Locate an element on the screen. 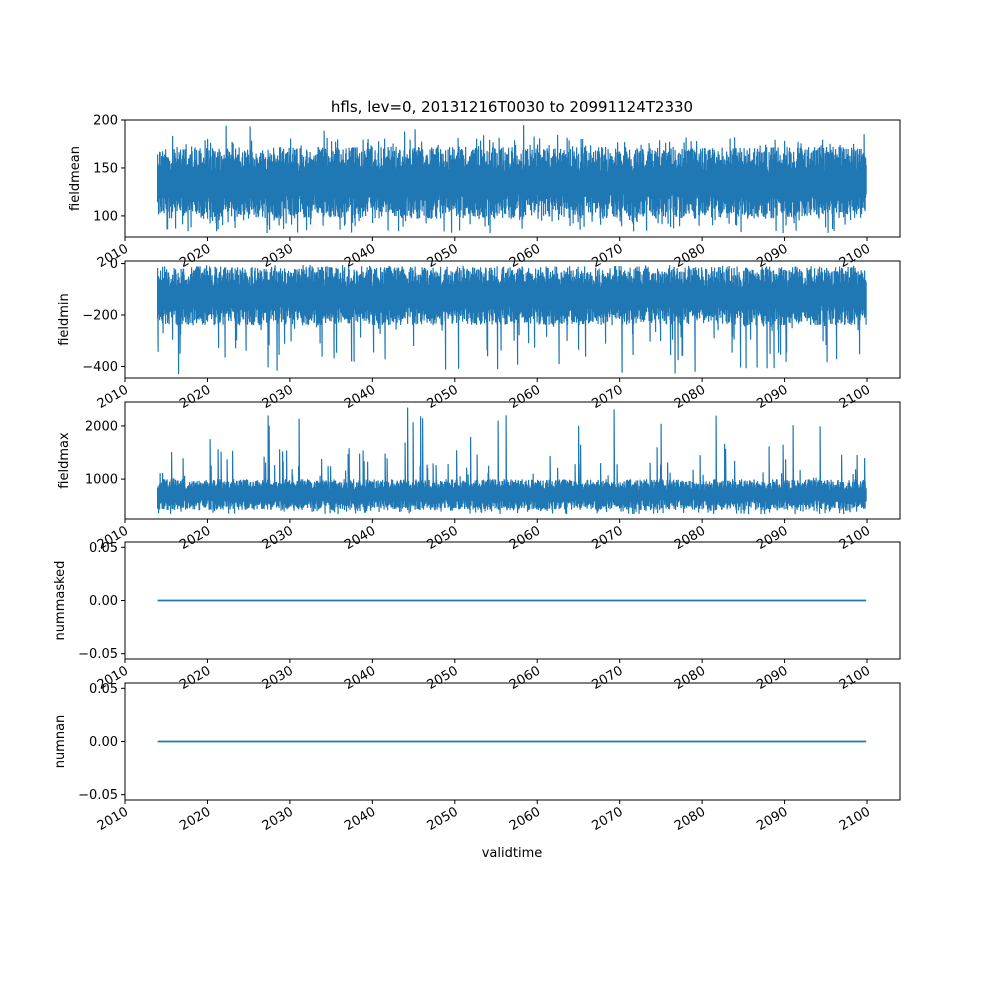  axes-frame-fieldmin is located at coordinates (512, 319).